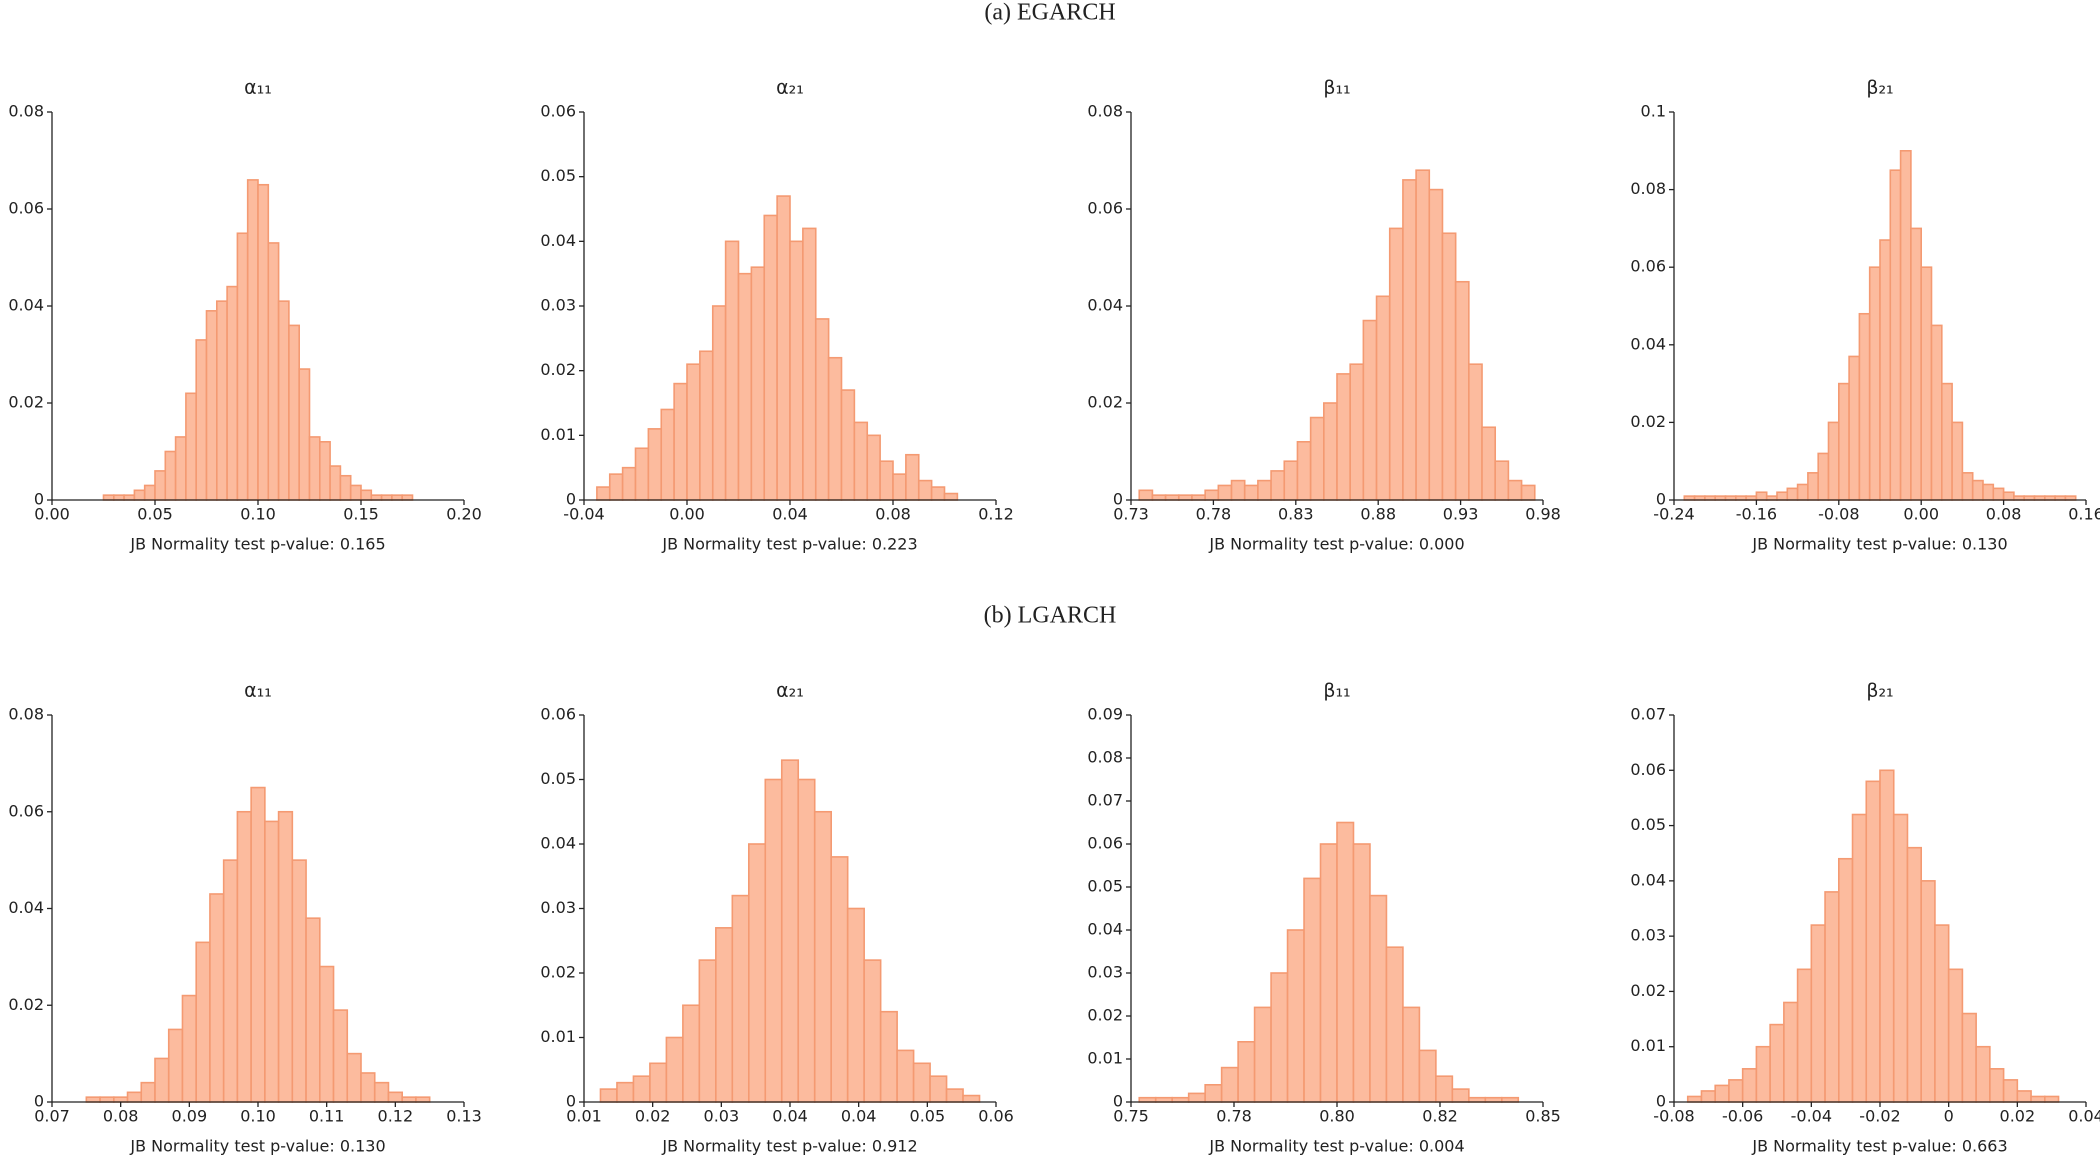  What do you see at coordinates (1879, 1116) in the screenshot?
I see `x-tick-label: -0.02` at bounding box center [1879, 1116].